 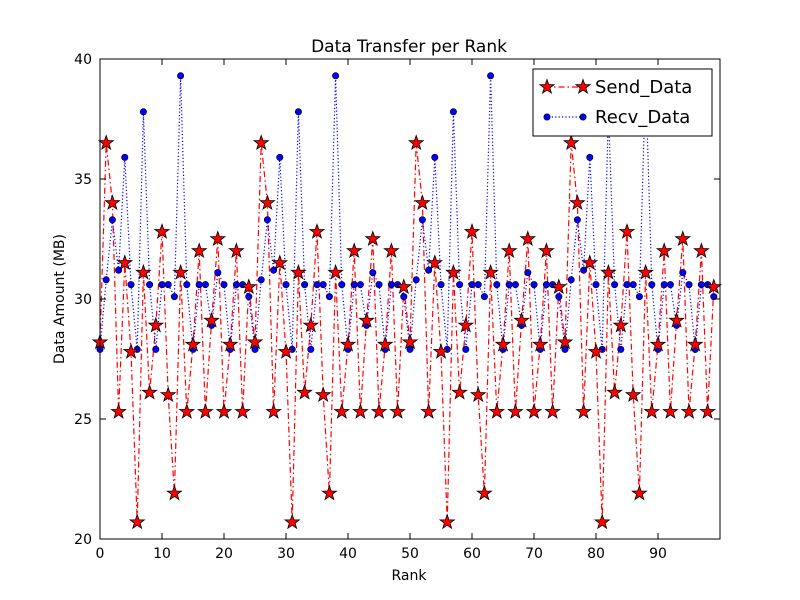 I want to click on x-tick-label: 20, so click(x=224, y=554).